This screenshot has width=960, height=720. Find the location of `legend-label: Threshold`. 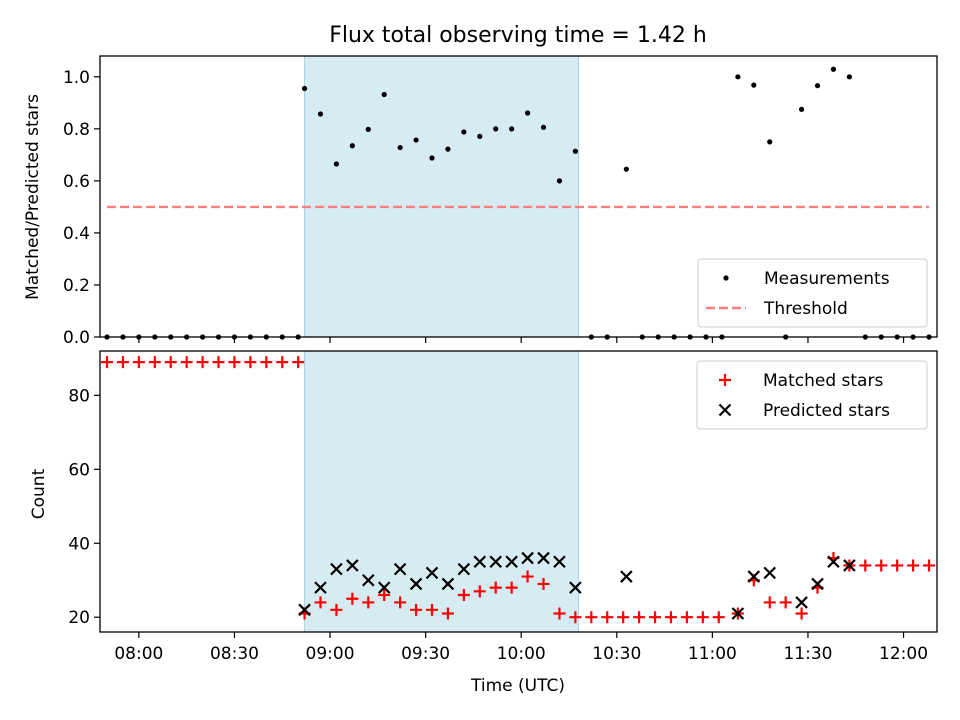

legend-label: Threshold is located at coordinates (805, 309).